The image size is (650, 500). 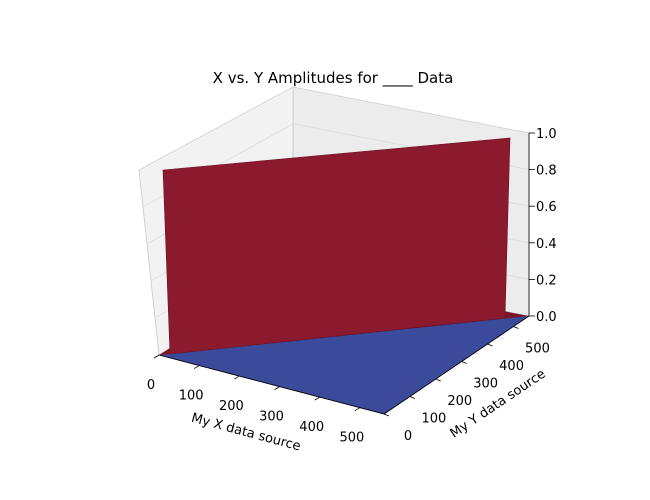 I want to click on y-tick-label: 500, so click(x=537, y=349).